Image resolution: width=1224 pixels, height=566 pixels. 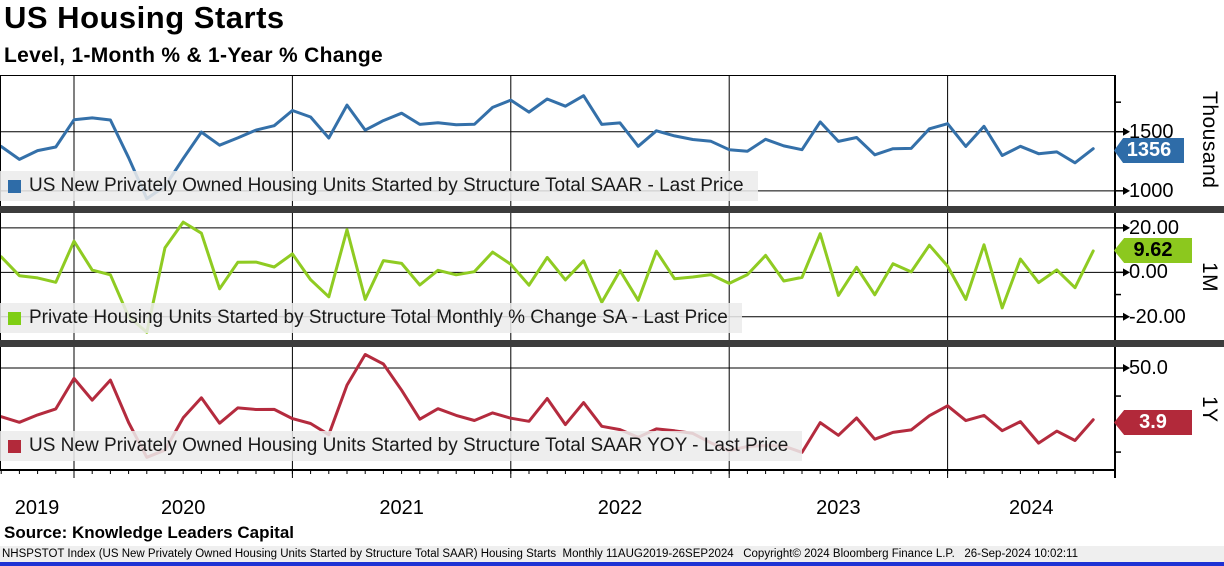 I want to click on y-tick-label: 0.00, so click(x=1148, y=272).